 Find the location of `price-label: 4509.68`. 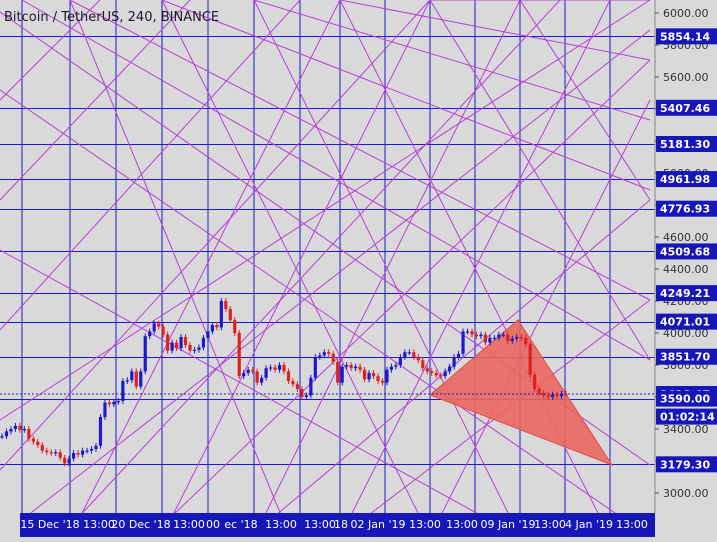

price-label: 4509.68 is located at coordinates (685, 251).